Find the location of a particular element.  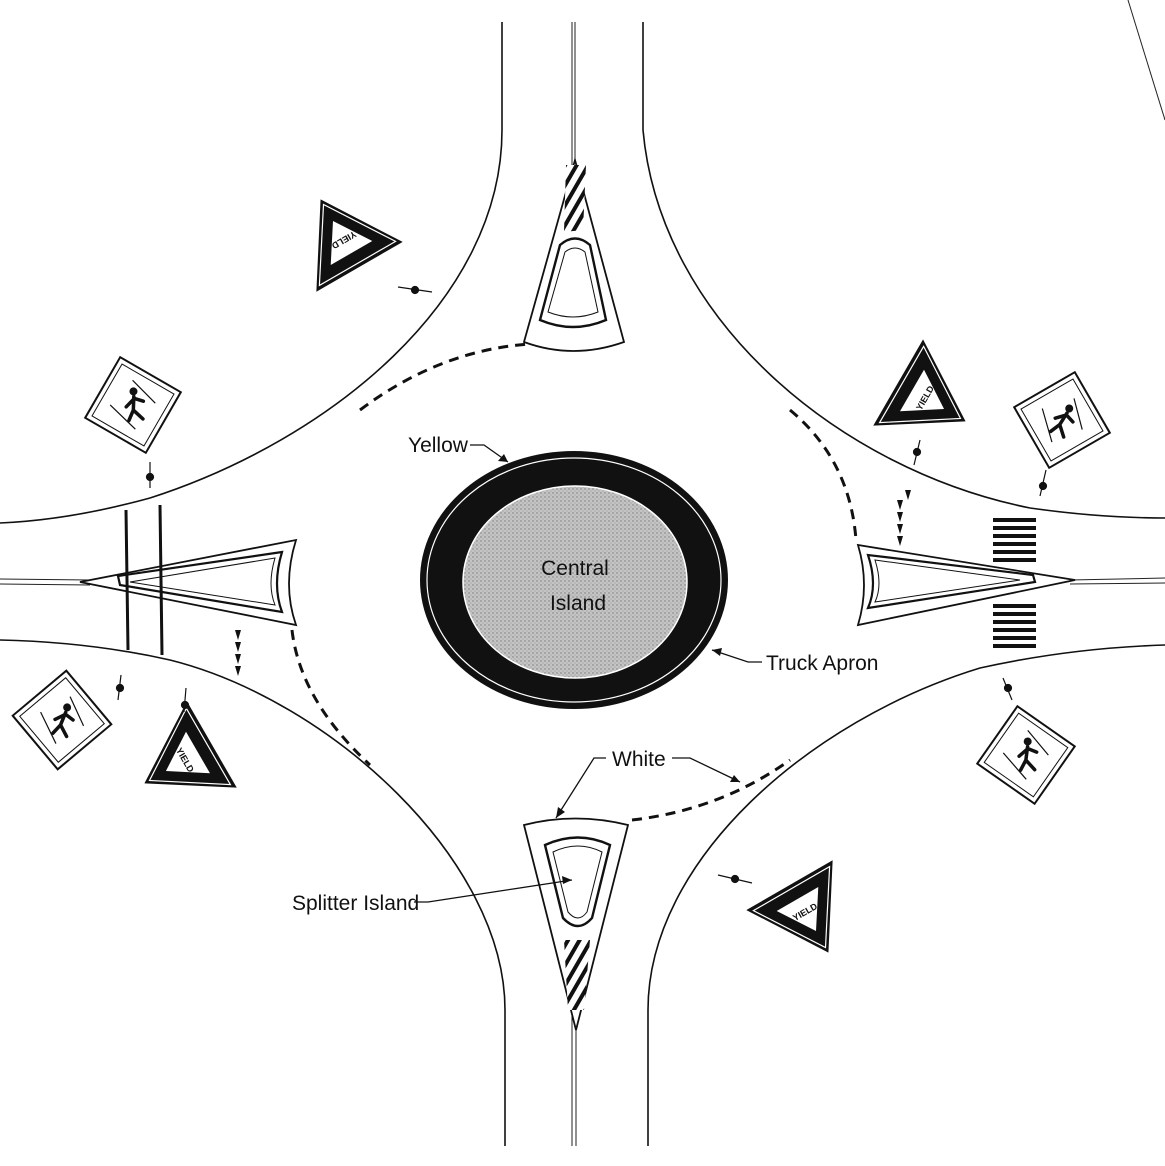

yield-sign-se: YIELD is located at coordinates (809, 918).